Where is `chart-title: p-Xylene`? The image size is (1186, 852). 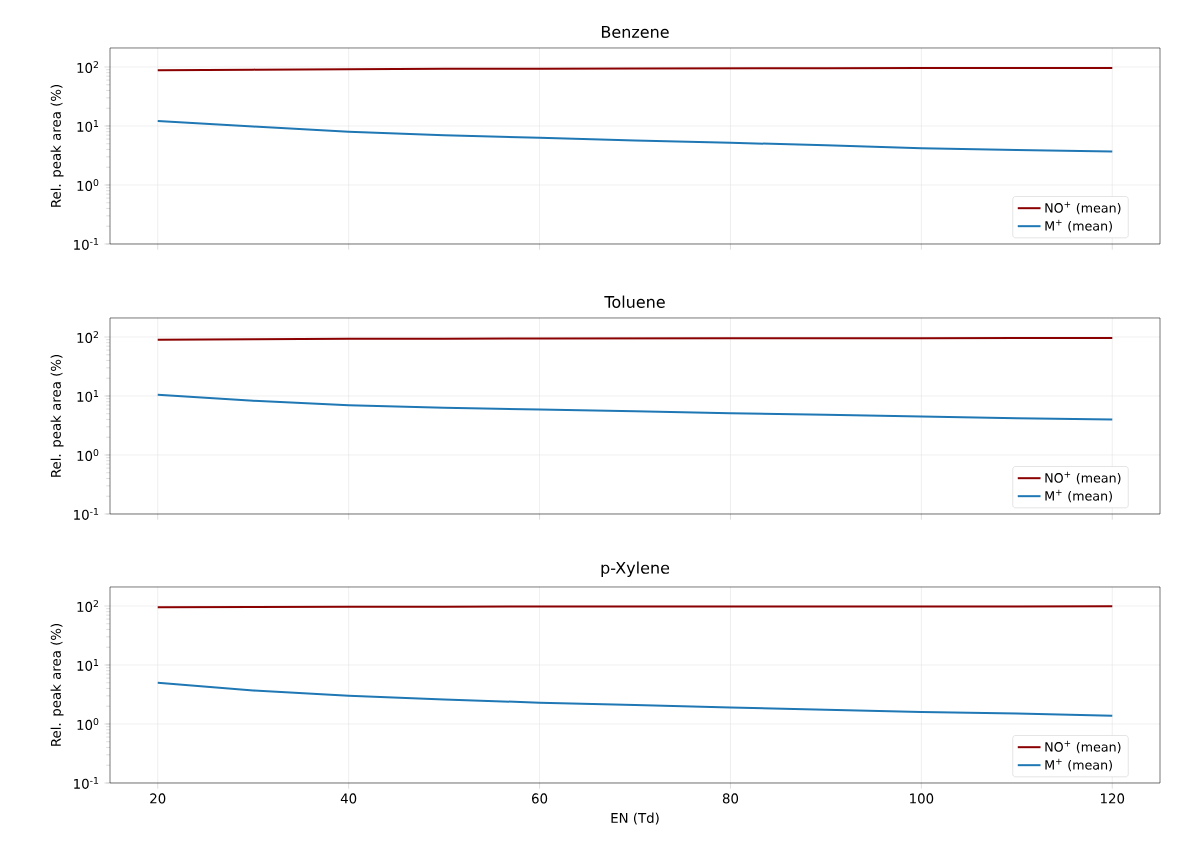 chart-title: p-Xylene is located at coordinates (635, 569).